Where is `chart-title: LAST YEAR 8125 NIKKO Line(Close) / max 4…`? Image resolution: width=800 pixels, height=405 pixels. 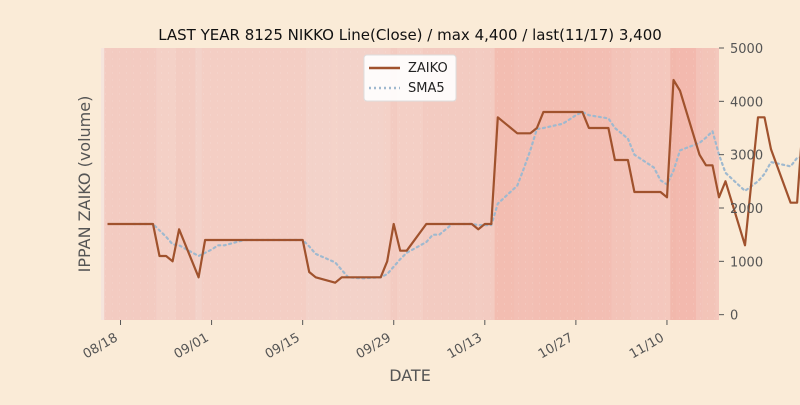
chart-title: LAST YEAR 8125 NIKKO Line(Close) / max 4… is located at coordinates (410, 35).